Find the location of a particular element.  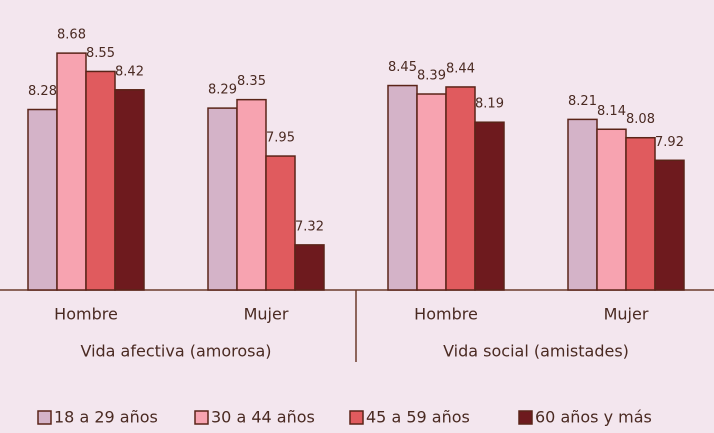

value-label: 8.42 is located at coordinates (129, 71).